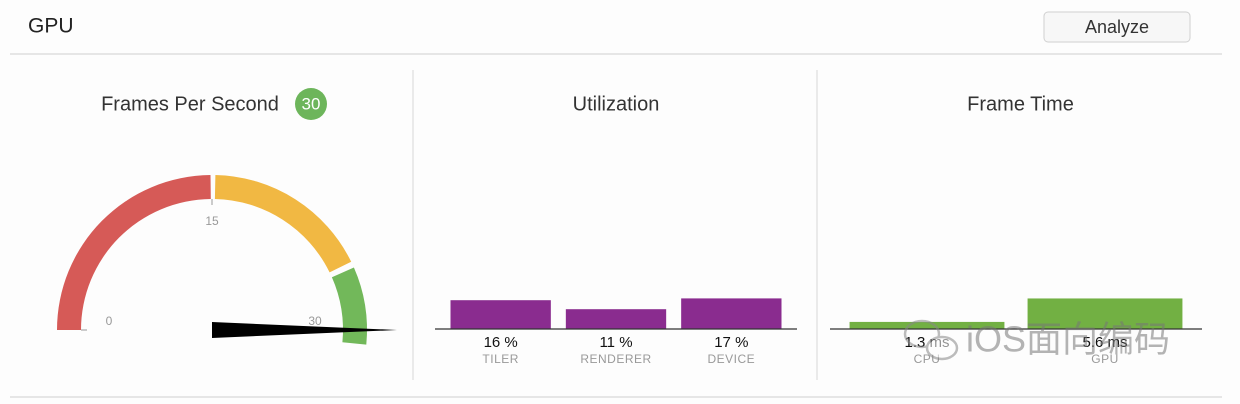 This screenshot has width=1240, height=404. Describe the element at coordinates (731, 359) in the screenshot. I see `category-label: DEVICE` at that location.